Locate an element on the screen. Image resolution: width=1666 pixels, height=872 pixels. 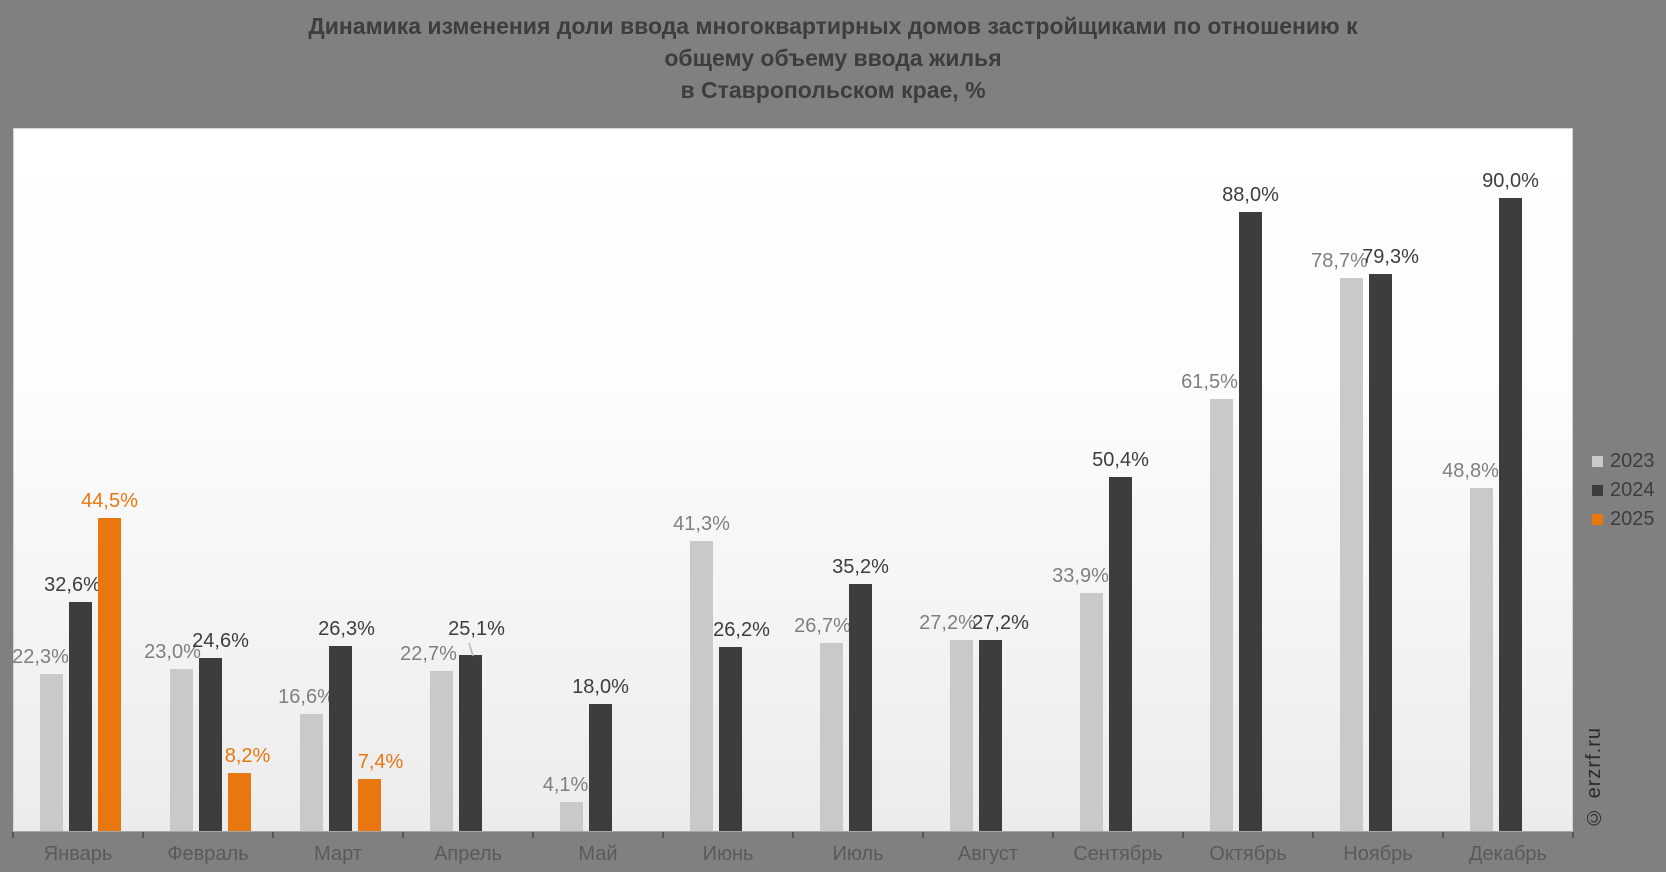
bar-2024-Октябрь is located at coordinates (1250, 521).